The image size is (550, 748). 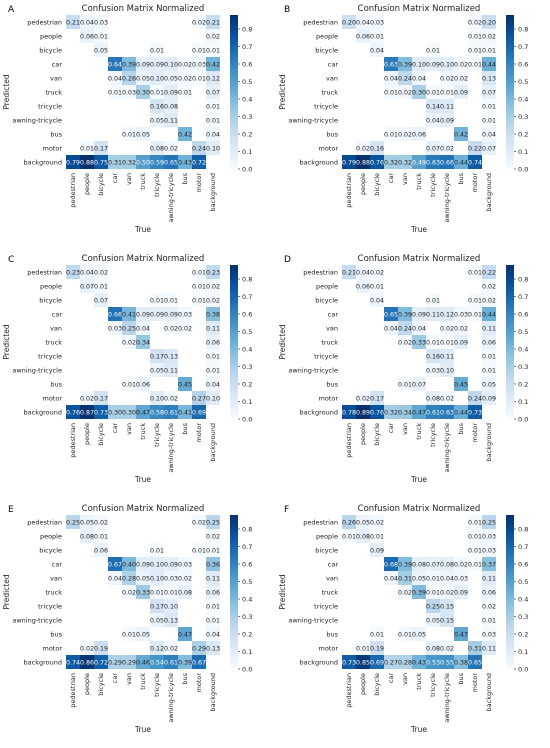 I want to click on cell-value-label: 0.07, so click(x=101, y=301).